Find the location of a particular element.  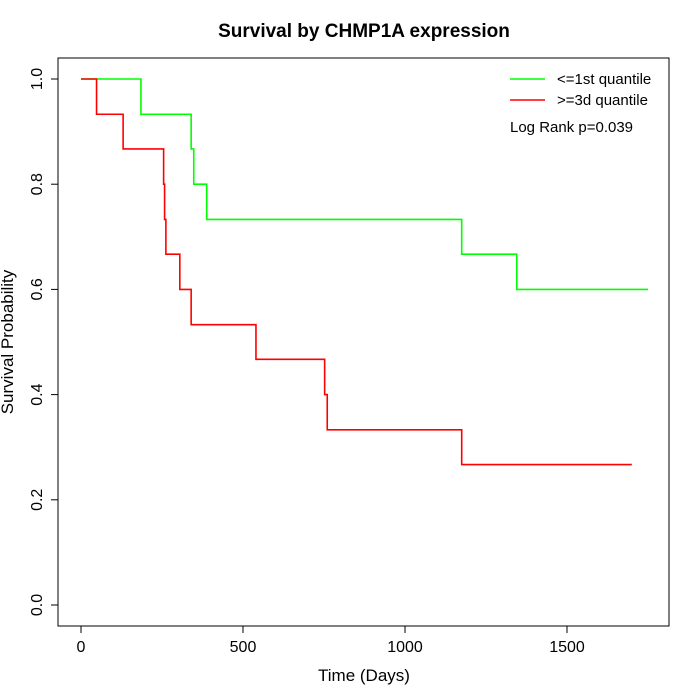

y-tick-label: 0.0 is located at coordinates (37, 605).